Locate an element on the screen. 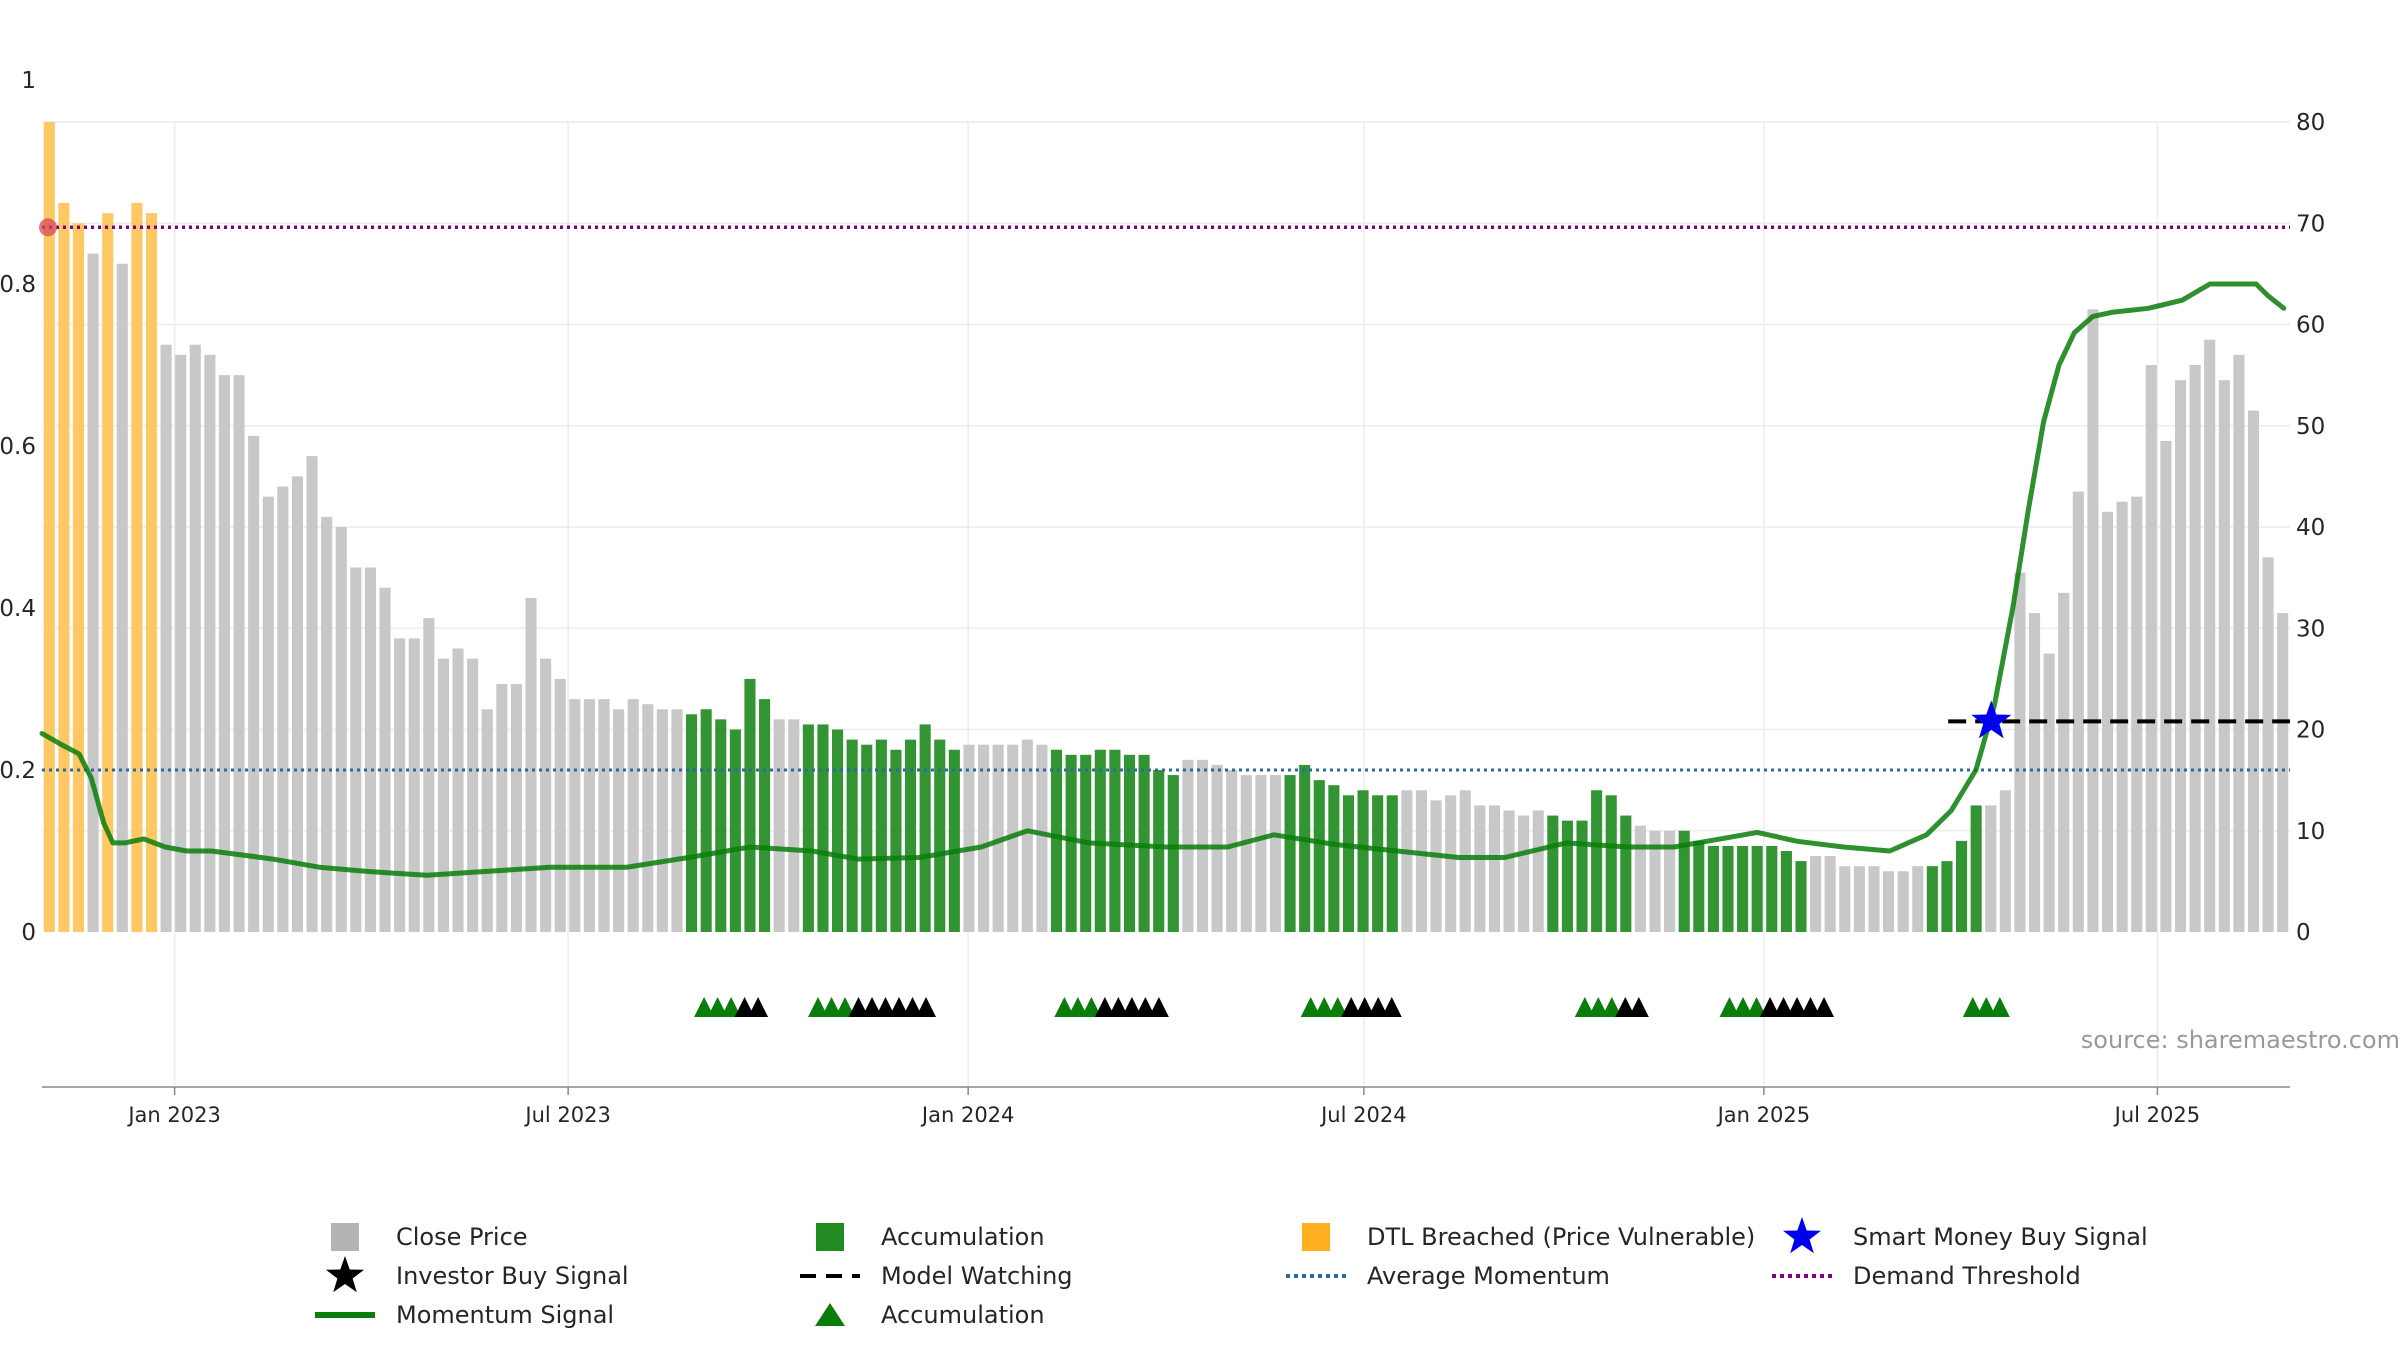  legend-label-8: Momentum Signal is located at coordinates (505, 1315).